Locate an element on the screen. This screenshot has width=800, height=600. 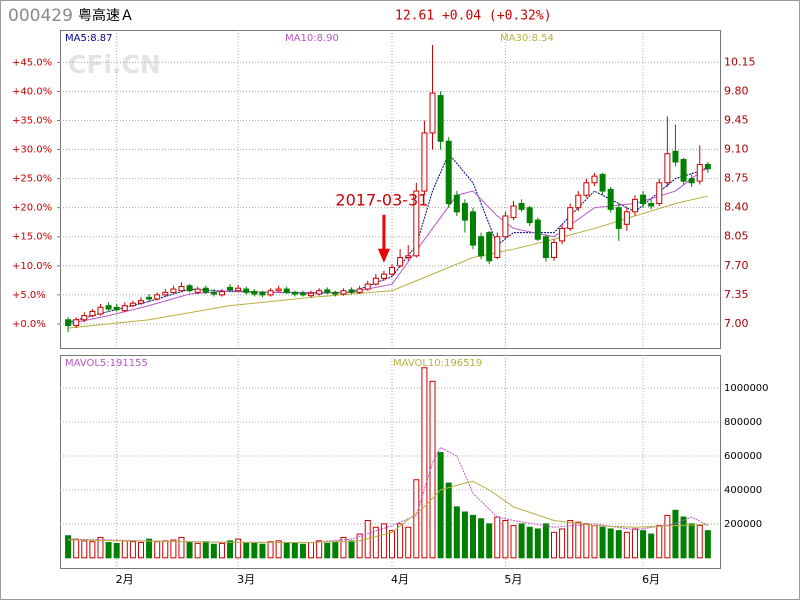
arrow-head is located at coordinates (383, 255).